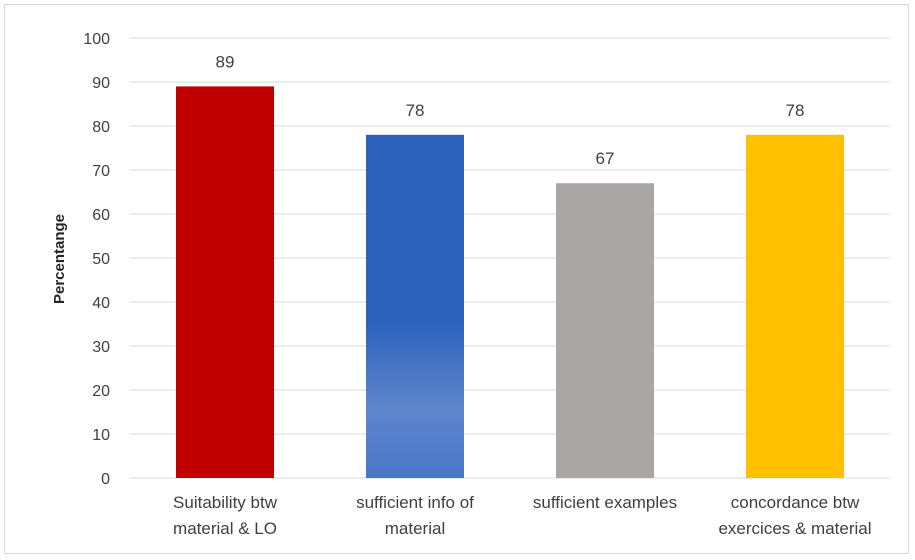  What do you see at coordinates (605, 158) in the screenshot?
I see `data-label-3: 67` at bounding box center [605, 158].